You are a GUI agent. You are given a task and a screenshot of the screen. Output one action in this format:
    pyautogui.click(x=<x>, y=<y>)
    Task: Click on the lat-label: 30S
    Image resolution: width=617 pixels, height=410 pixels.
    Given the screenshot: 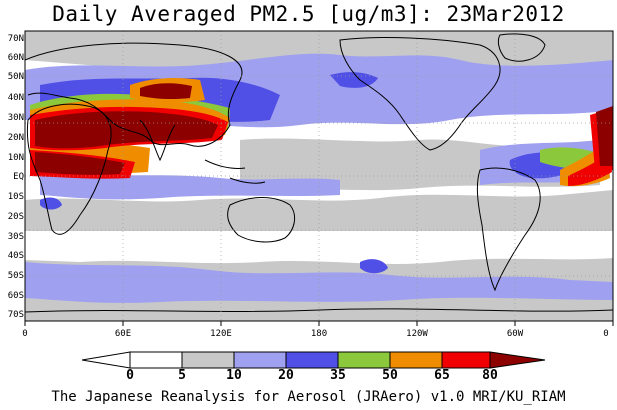 What is the action you would take?
    pyautogui.click(x=15, y=237)
    